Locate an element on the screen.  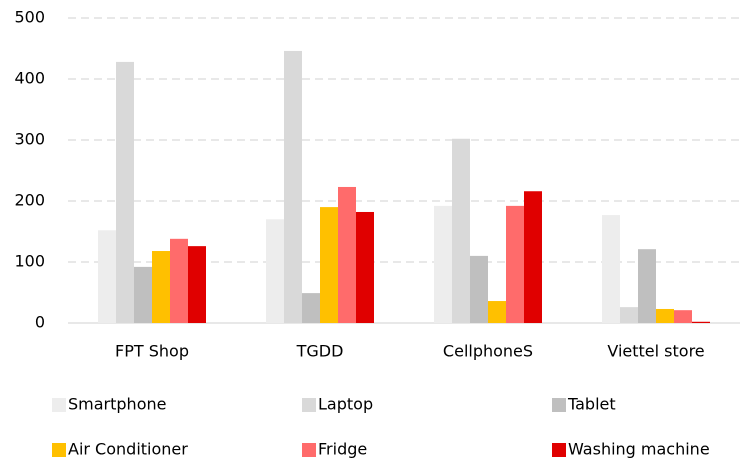
legend-label: Air Conditioner is located at coordinates (128, 449).